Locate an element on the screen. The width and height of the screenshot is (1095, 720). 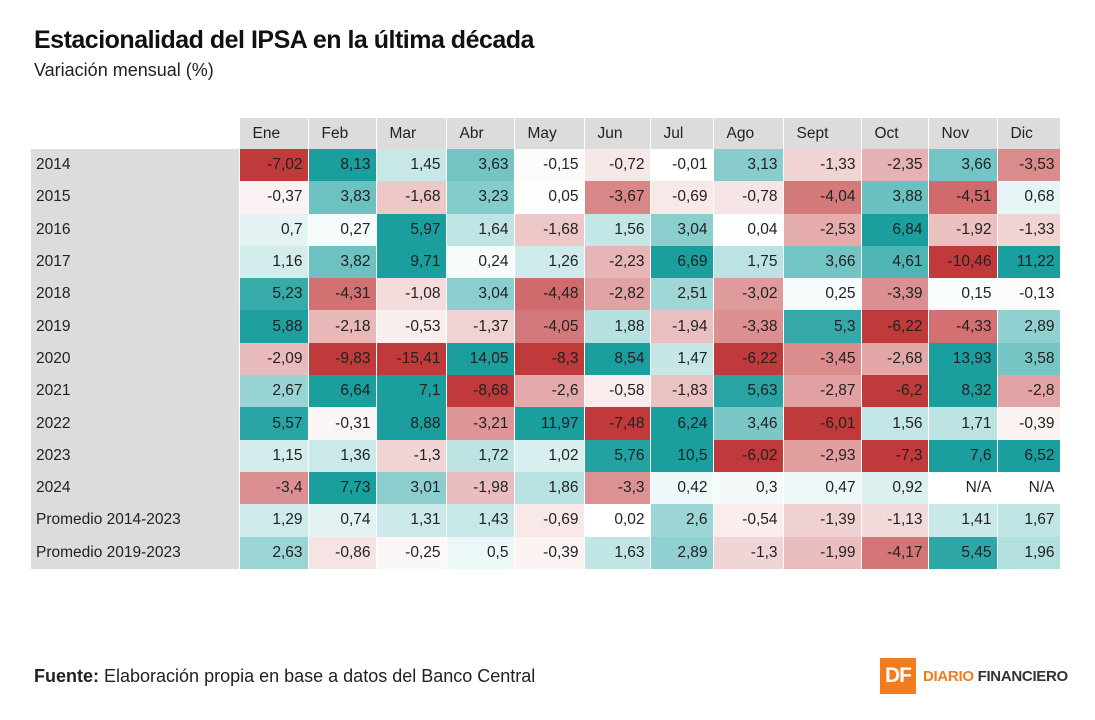
heat-cell: 5,76 is located at coordinates (617, 455).